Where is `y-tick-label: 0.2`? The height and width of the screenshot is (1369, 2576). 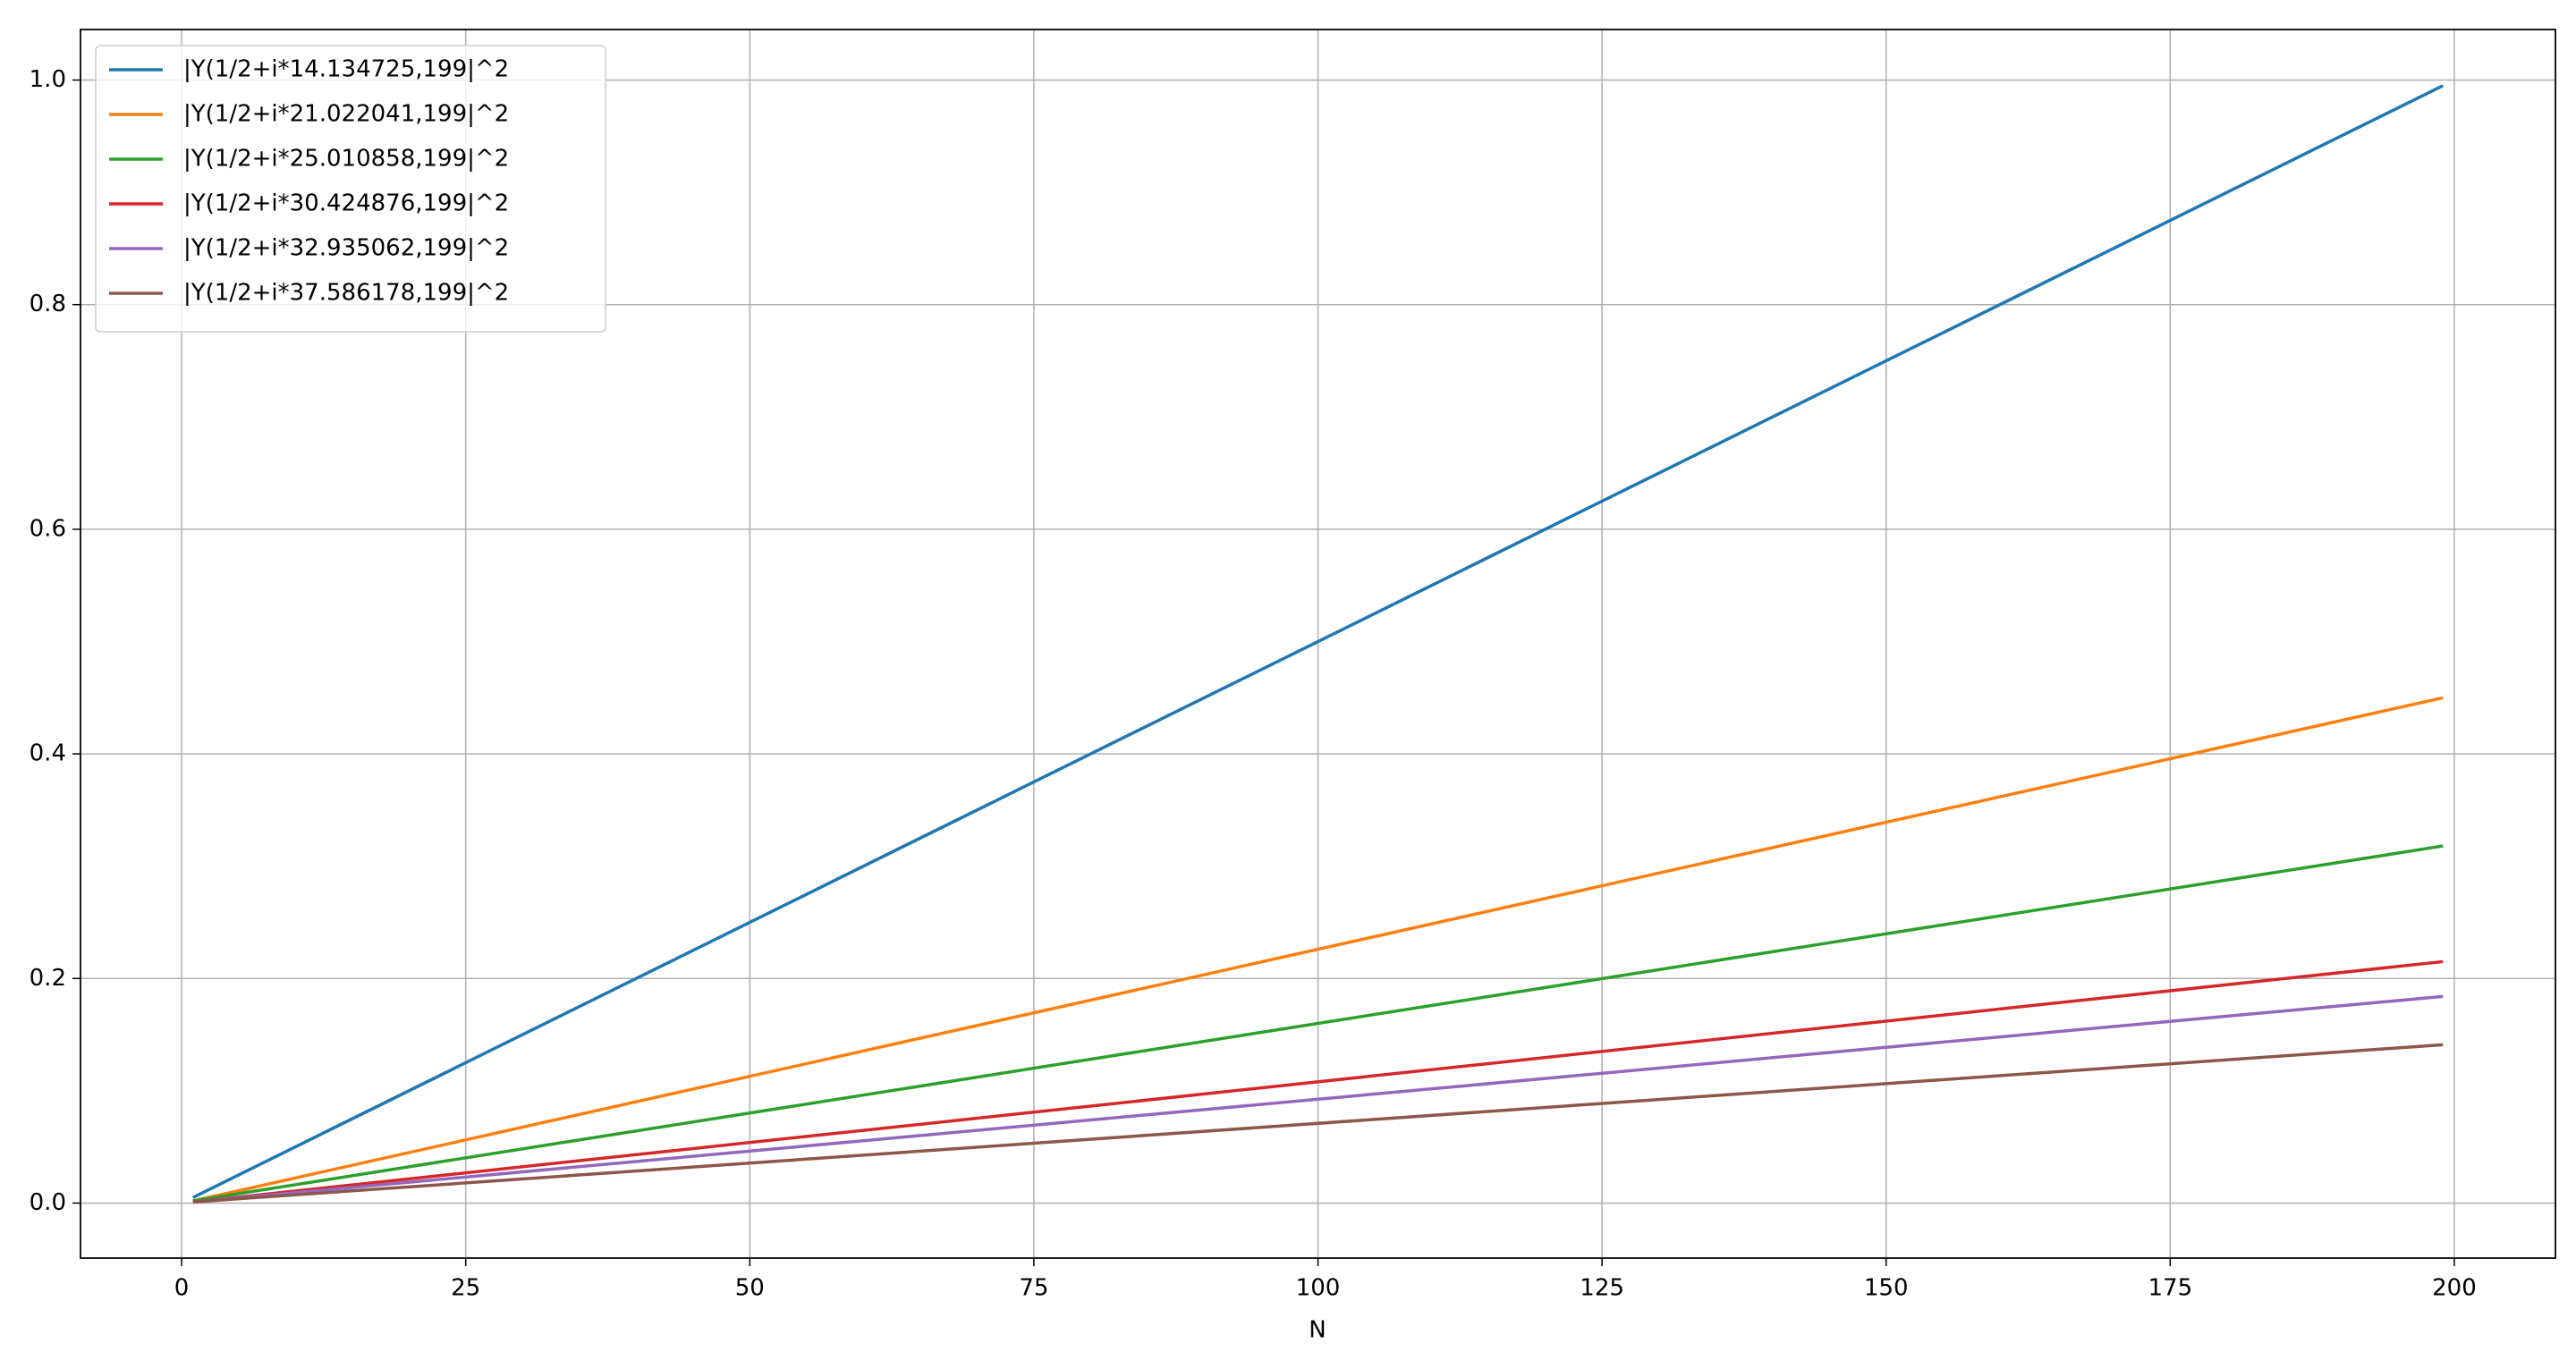
y-tick-label: 0.2 is located at coordinates (48, 979).